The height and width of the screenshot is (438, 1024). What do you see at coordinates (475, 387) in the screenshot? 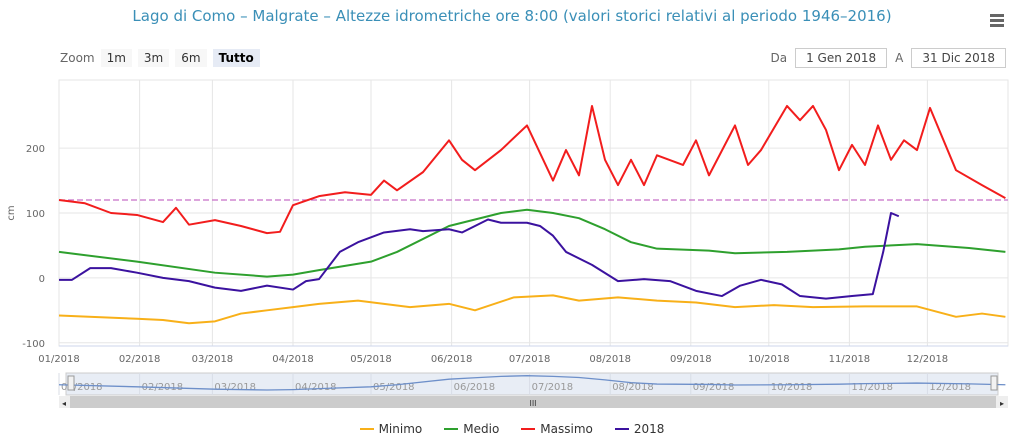
I see `navigator-tick-label: 06/2018` at bounding box center [475, 387].